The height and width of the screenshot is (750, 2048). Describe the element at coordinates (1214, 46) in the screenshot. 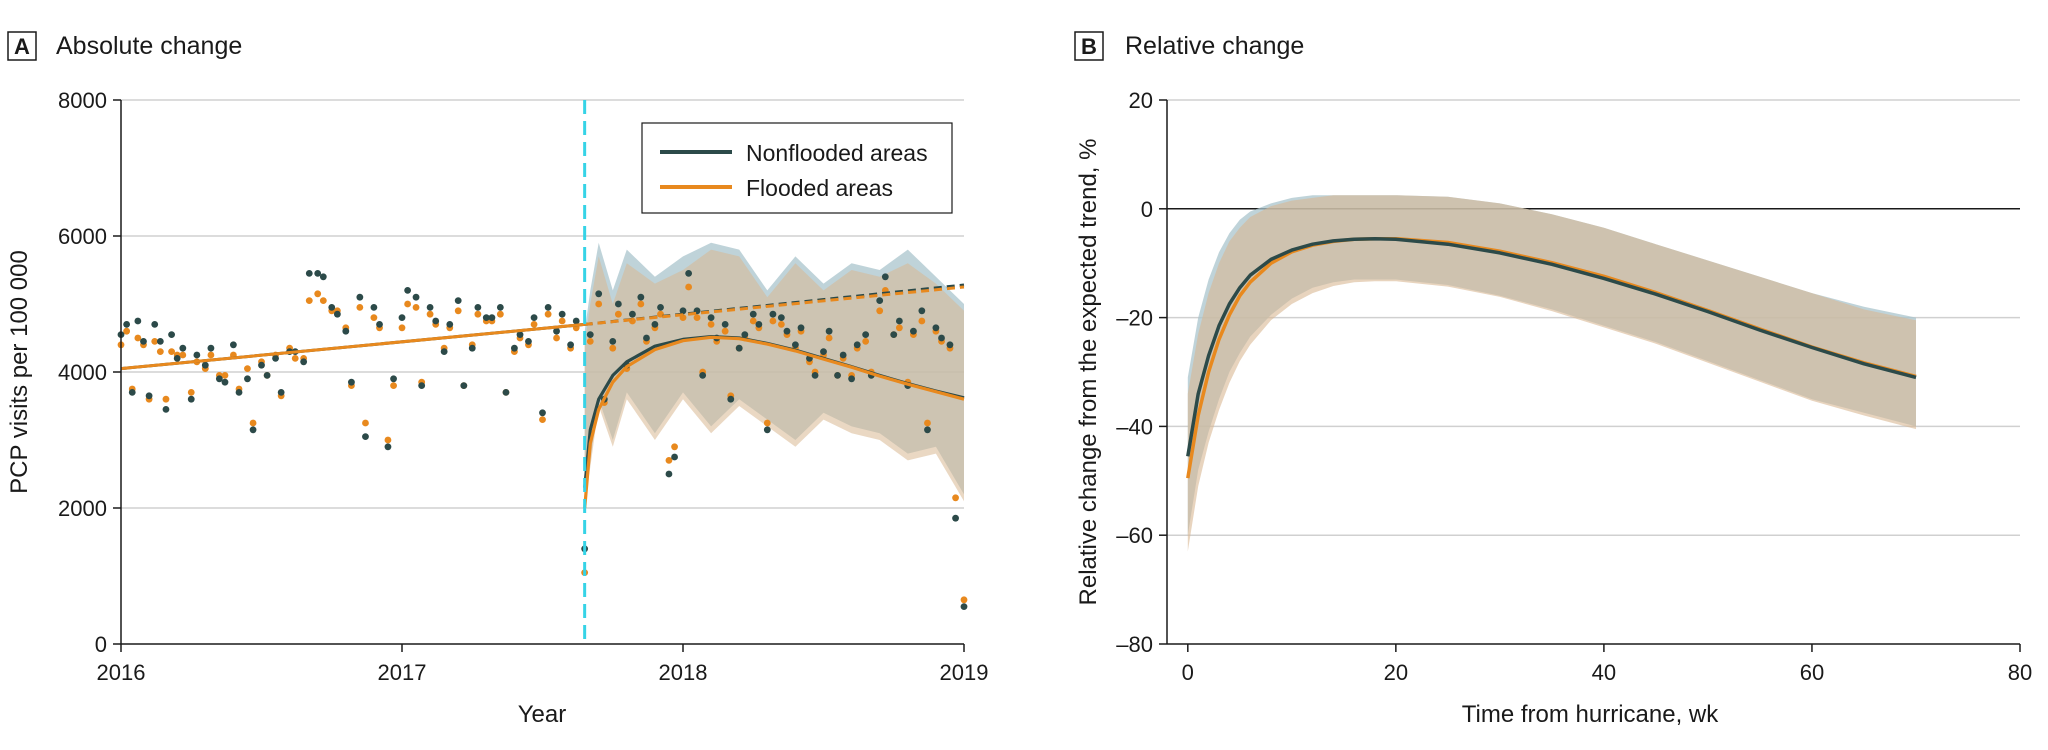

I see `panel-b-title: Relative change` at that location.